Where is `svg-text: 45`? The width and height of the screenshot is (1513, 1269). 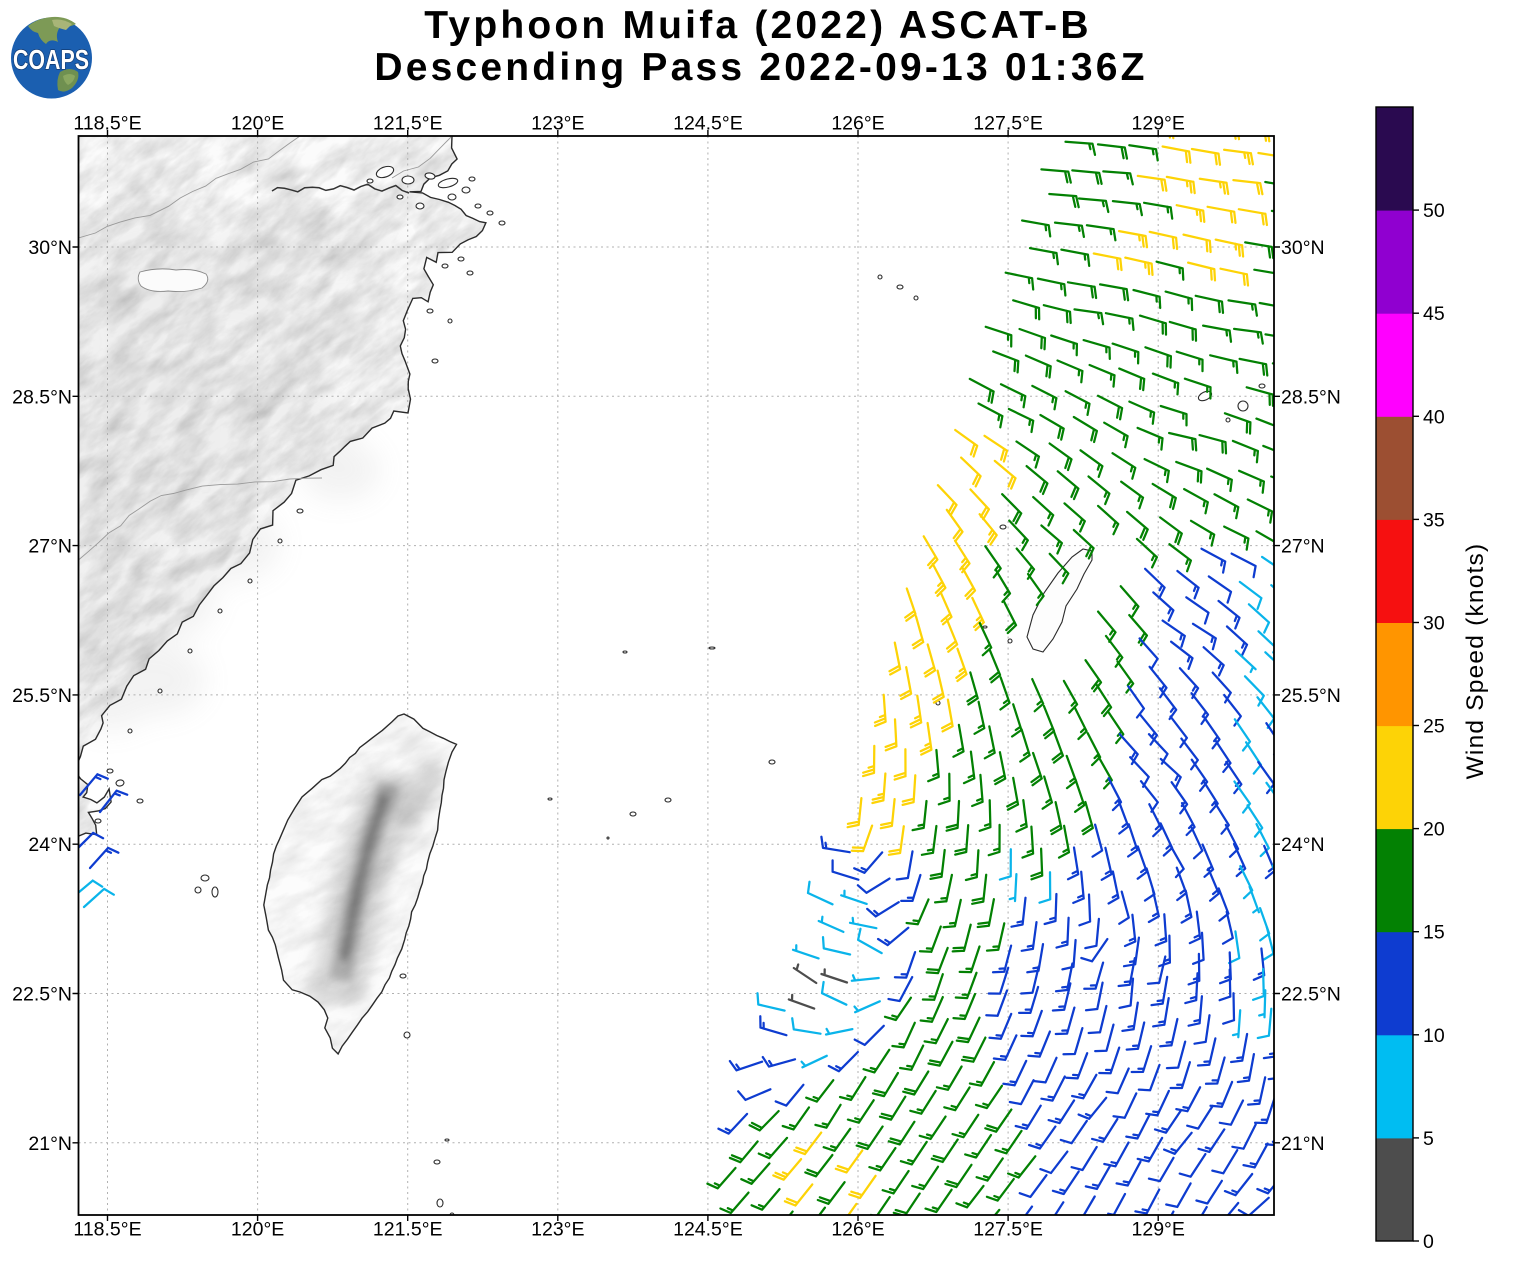
svg-text: 45 is located at coordinates (1434, 314).